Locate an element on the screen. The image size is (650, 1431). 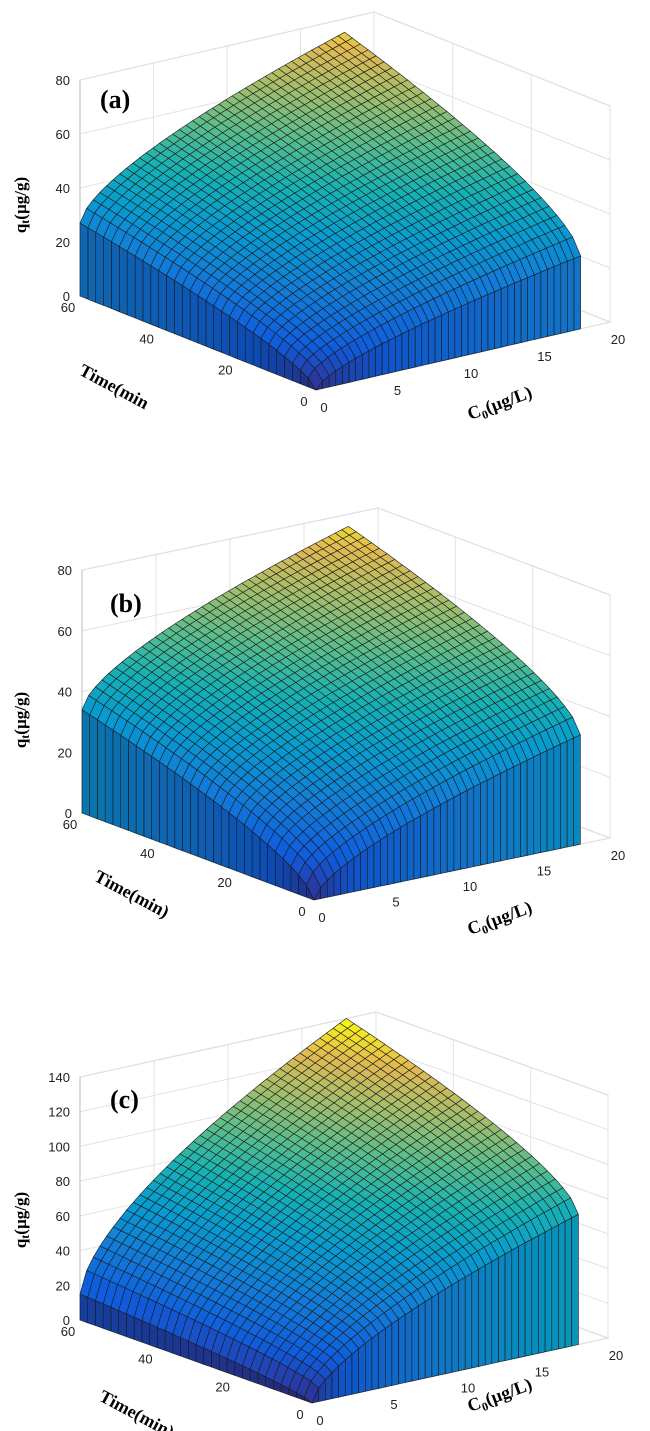
z-tick-label: 80 is located at coordinates (65, 570).